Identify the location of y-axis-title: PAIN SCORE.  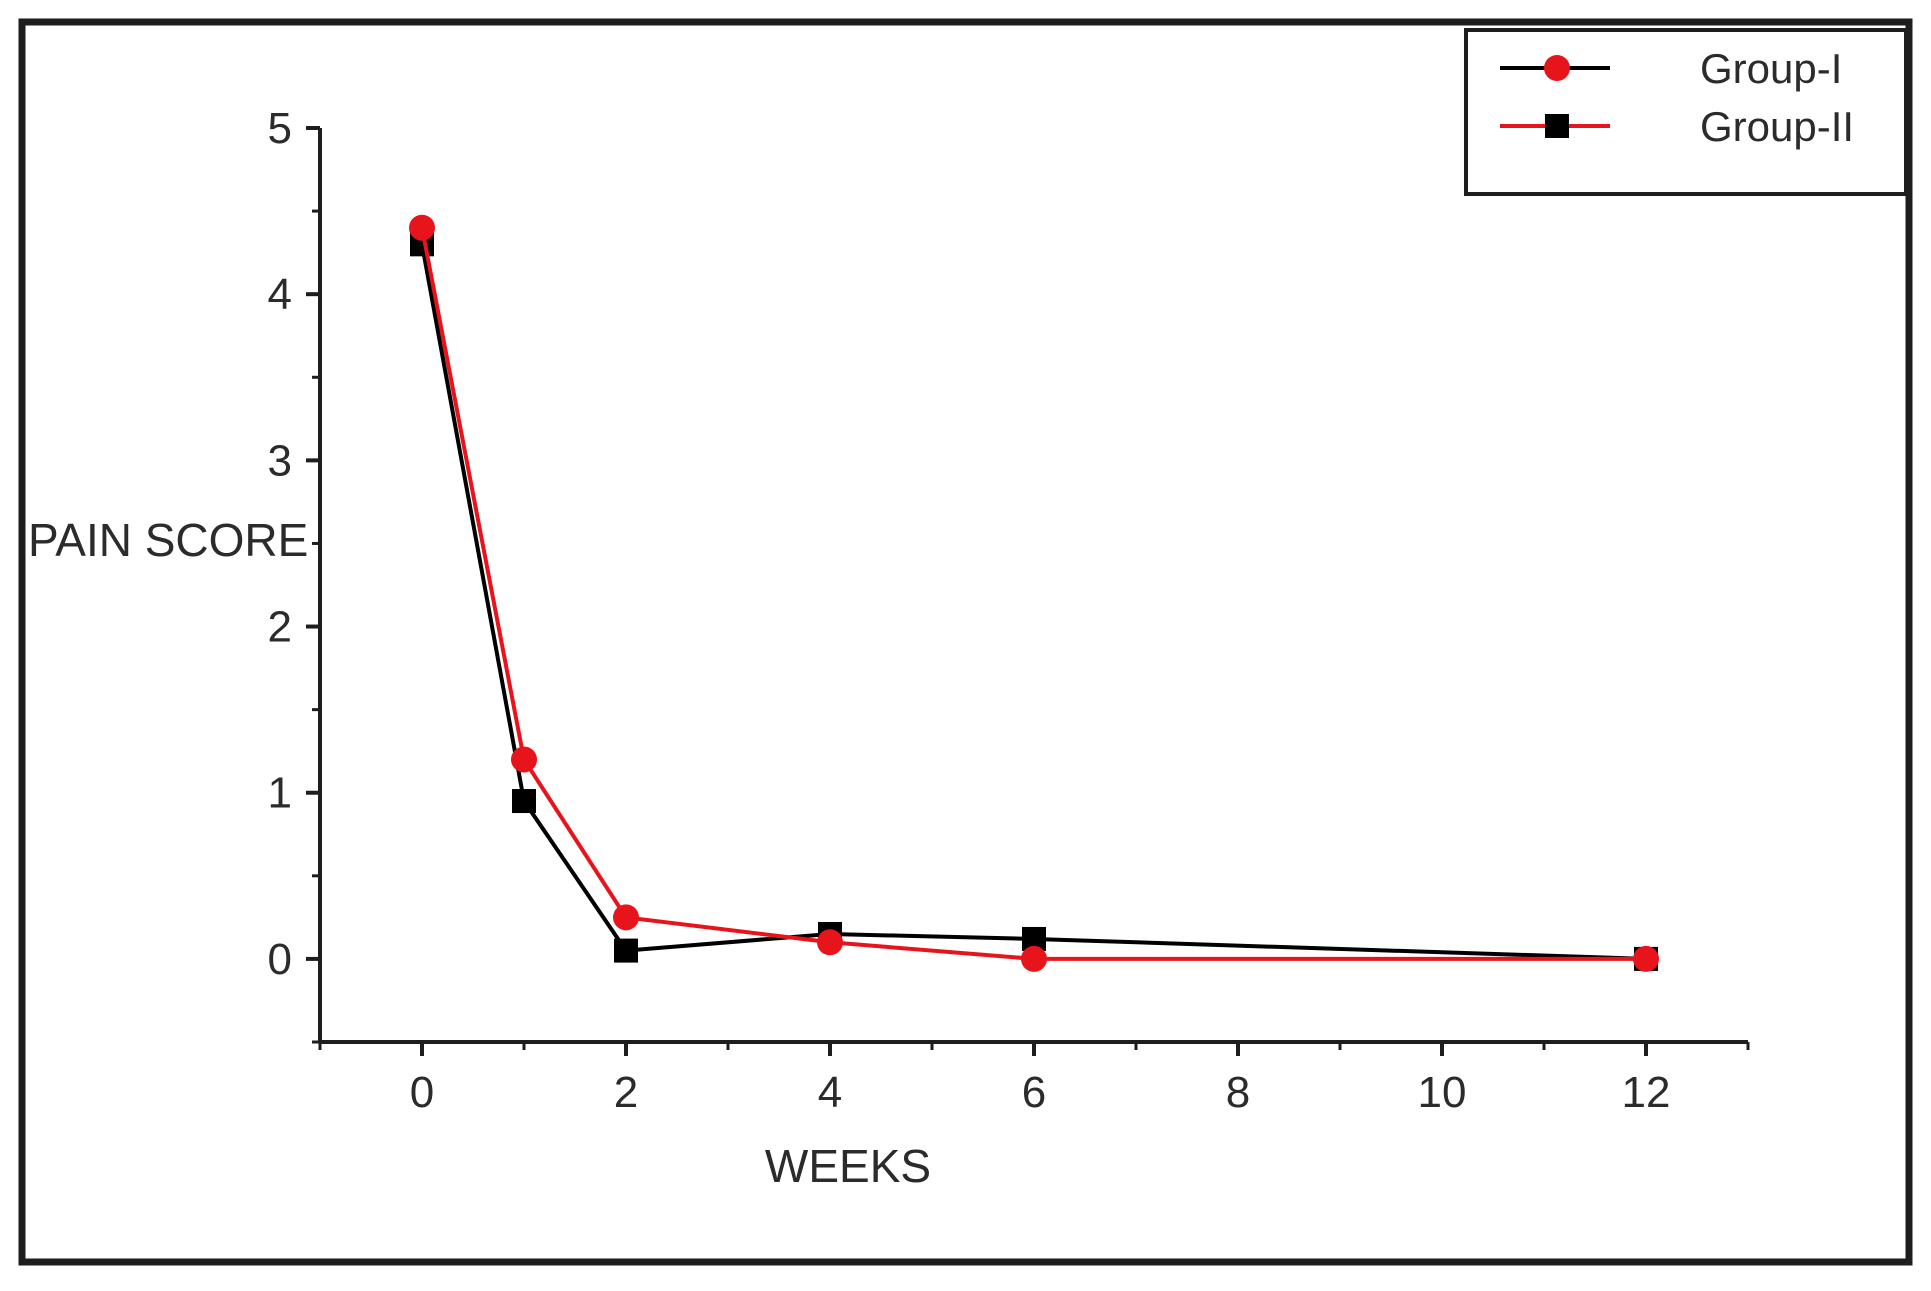
(168, 540).